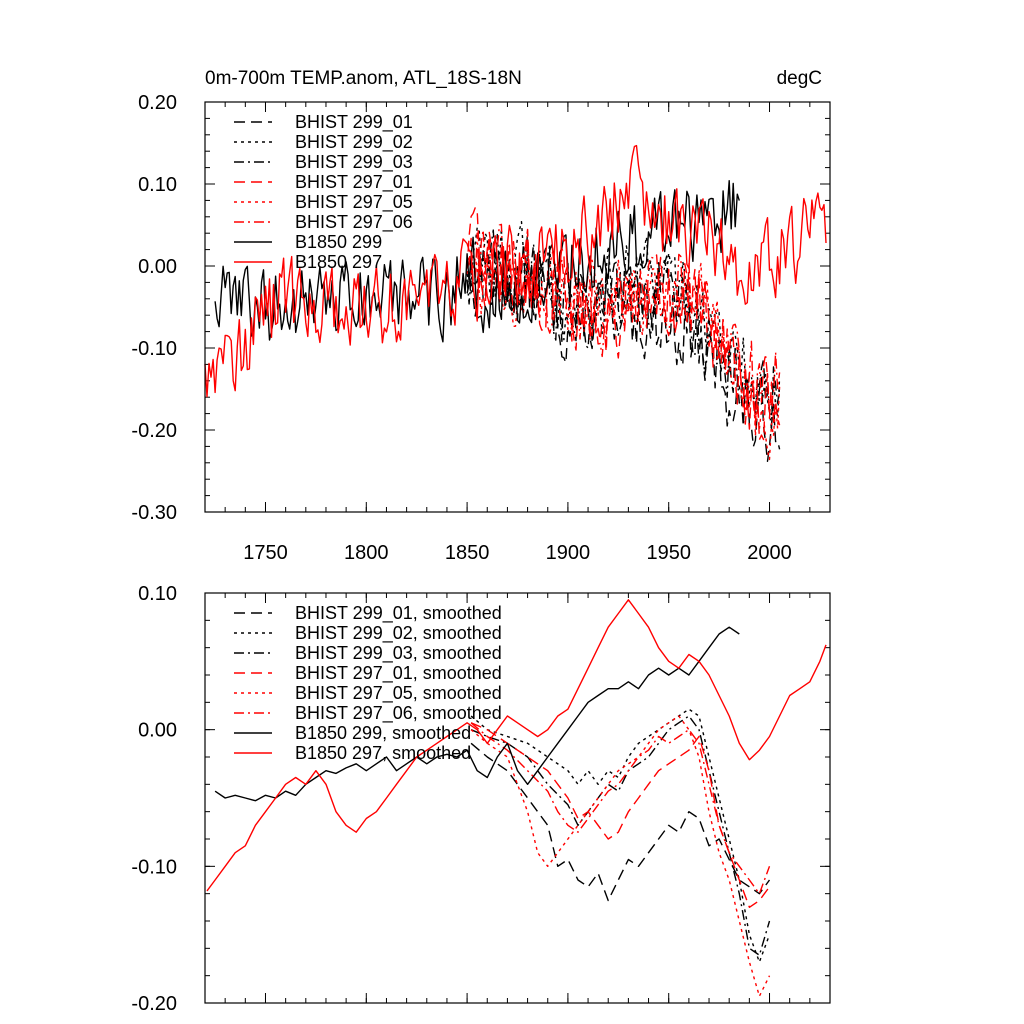  What do you see at coordinates (338, 262) in the screenshot?
I see `top-legend-label: B1850 297` at bounding box center [338, 262].